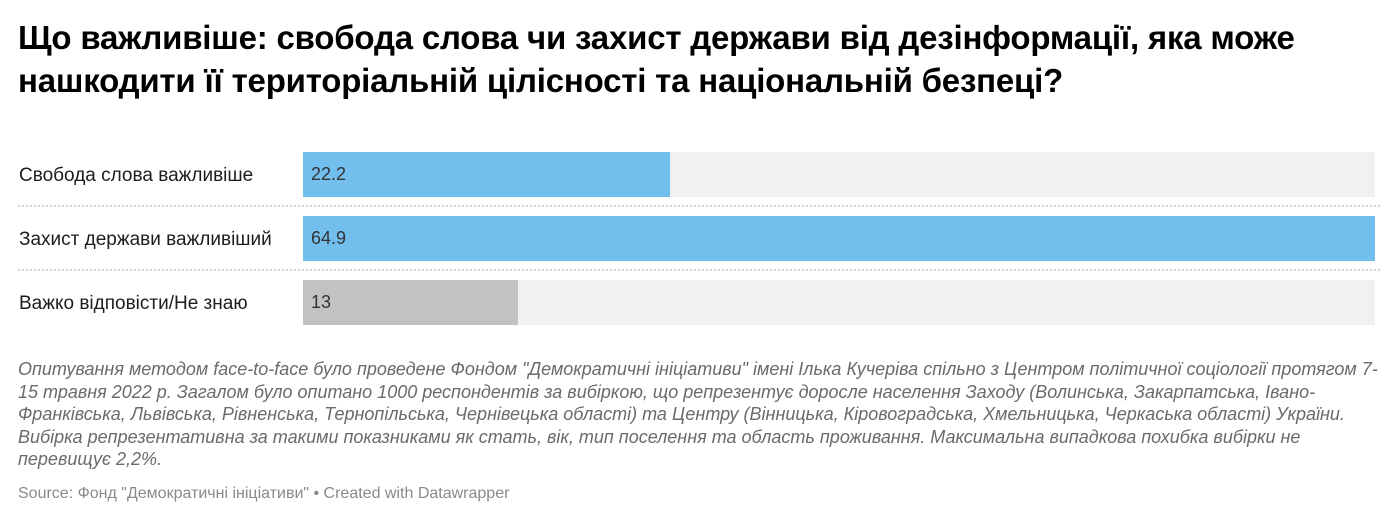  What do you see at coordinates (329, 174) in the screenshot?
I see `bar-value-label: 22.2` at bounding box center [329, 174].